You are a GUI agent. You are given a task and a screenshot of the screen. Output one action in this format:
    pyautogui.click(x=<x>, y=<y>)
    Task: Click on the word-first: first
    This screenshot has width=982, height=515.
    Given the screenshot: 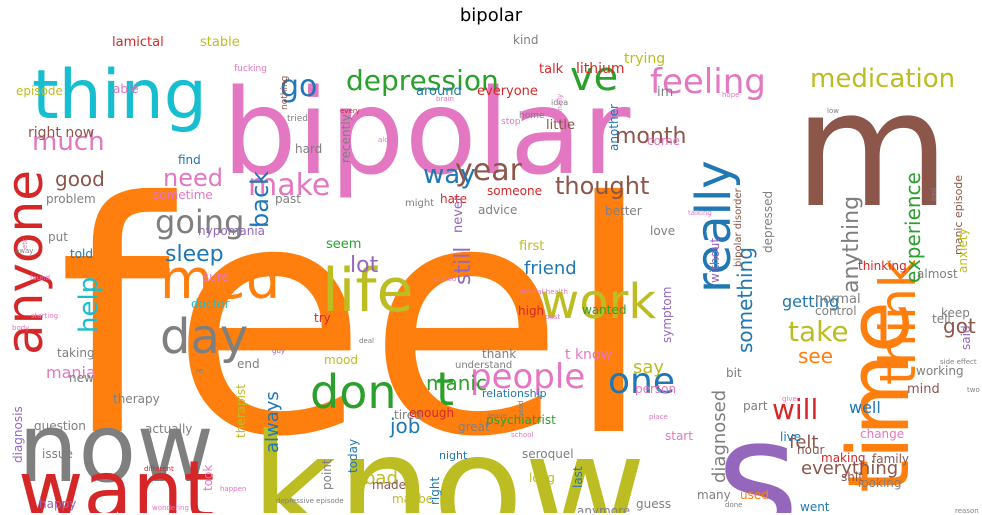 What is the action you would take?
    pyautogui.click(x=531, y=246)
    